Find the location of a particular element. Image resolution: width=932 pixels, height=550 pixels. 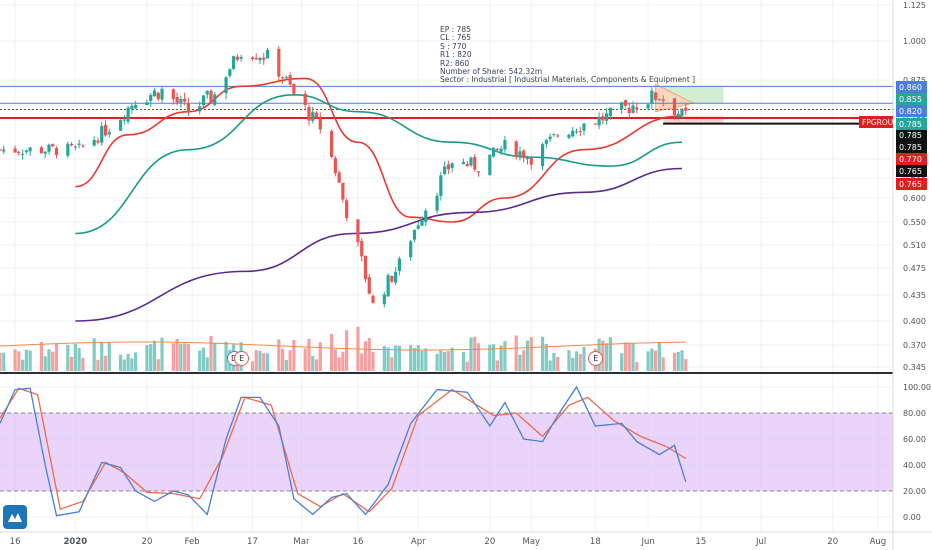

volume-ma-line is located at coordinates (343, 346).